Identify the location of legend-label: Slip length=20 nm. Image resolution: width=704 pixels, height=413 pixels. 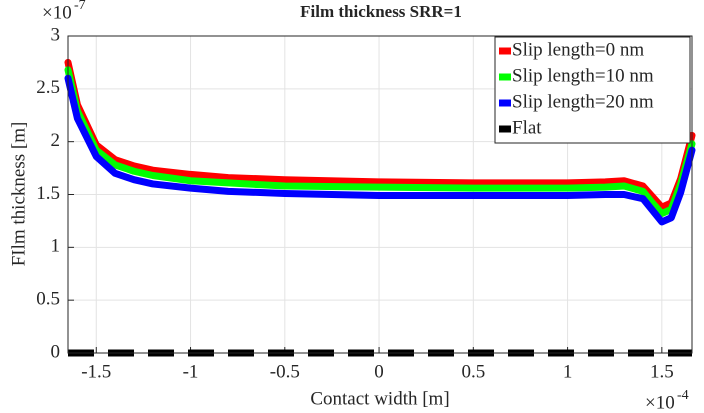
(583, 101).